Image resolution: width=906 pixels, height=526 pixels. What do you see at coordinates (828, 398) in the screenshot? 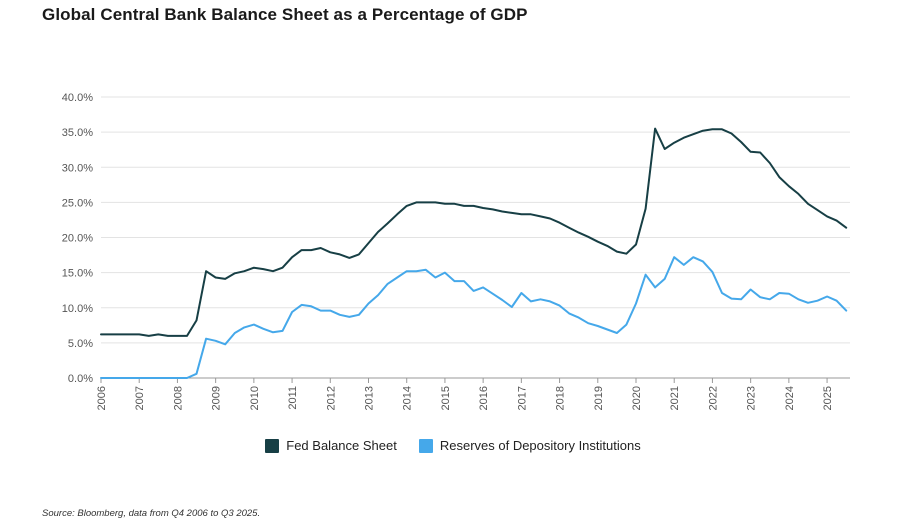
I see `x-tick-label: 2025` at bounding box center [828, 398].